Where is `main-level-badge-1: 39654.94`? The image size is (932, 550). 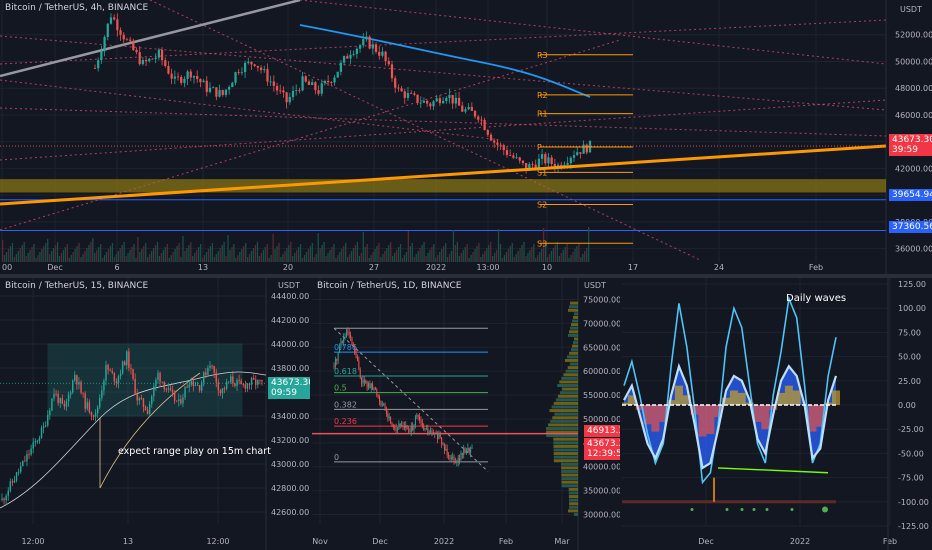 main-level-badge-1: 39654.94 is located at coordinates (910, 195).